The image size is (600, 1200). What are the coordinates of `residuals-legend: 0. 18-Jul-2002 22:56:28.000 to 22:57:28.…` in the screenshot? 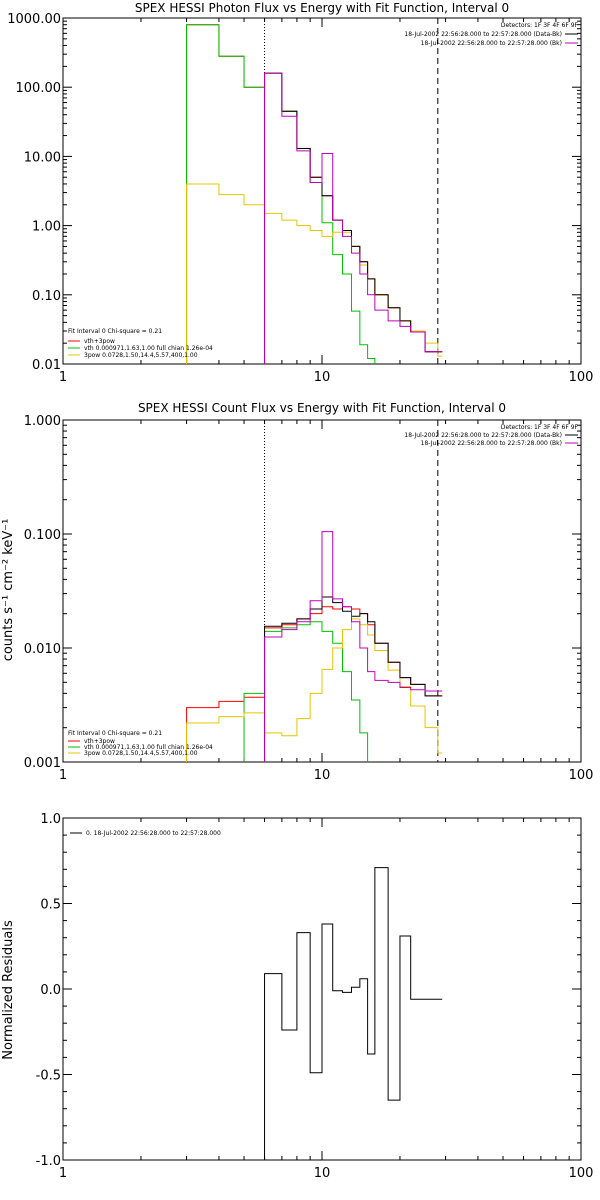 It's located at (145, 833).